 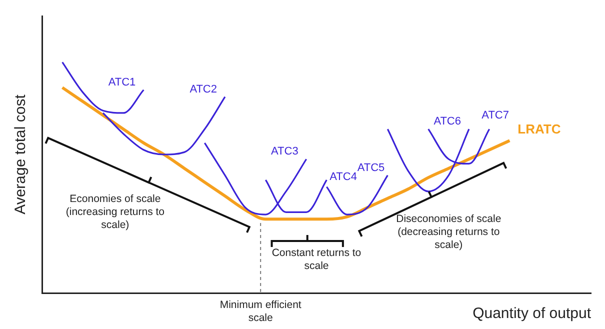 I want to click on series-label: LRATC, so click(x=540, y=129).